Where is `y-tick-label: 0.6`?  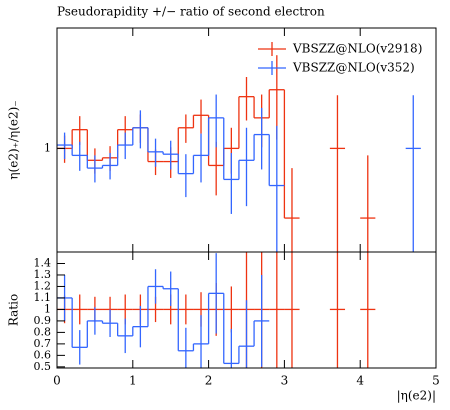 y-tick-label: 0.6 is located at coordinates (43, 354).